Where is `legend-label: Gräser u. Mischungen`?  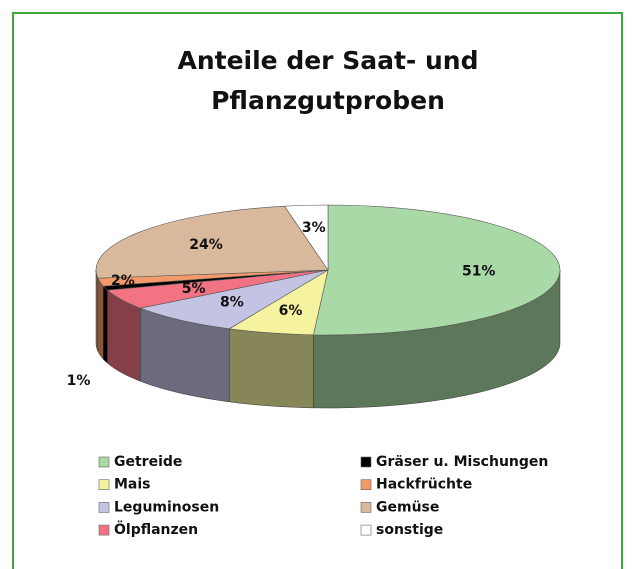 legend-label: Gräser u. Mischungen is located at coordinates (462, 462).